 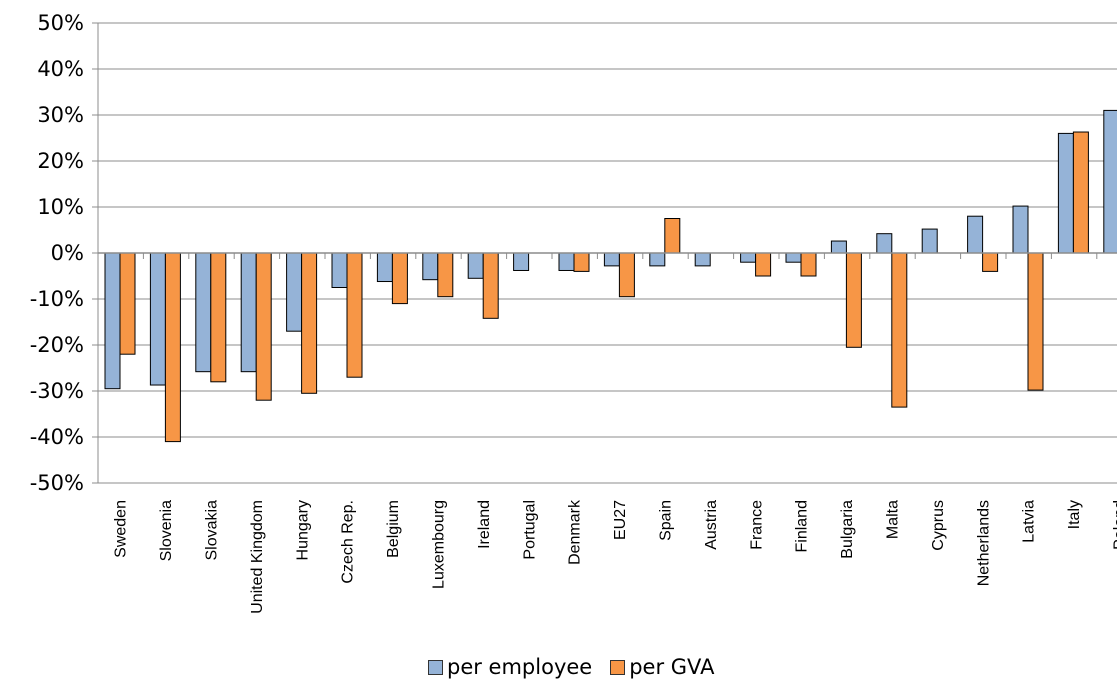 What do you see at coordinates (60, 161) in the screenshot?
I see `y-tick-label: 20%` at bounding box center [60, 161].